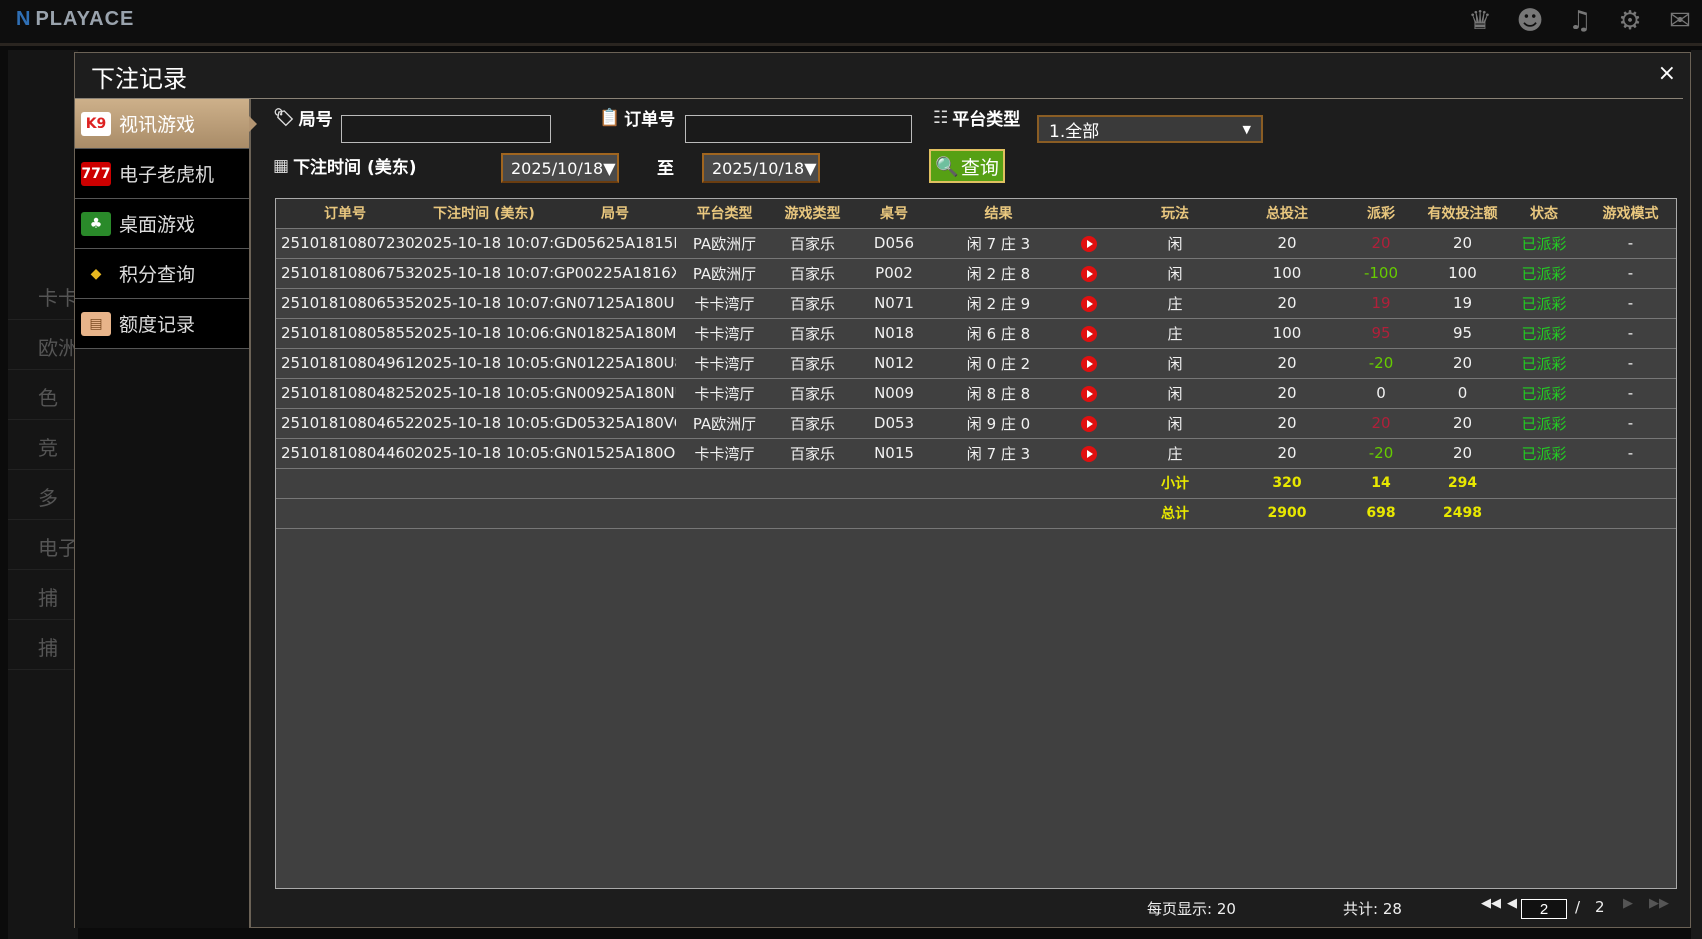 The image size is (1702, 939). Describe the element at coordinates (1680, 21) in the screenshot. I see `message-icon: ✉` at that location.